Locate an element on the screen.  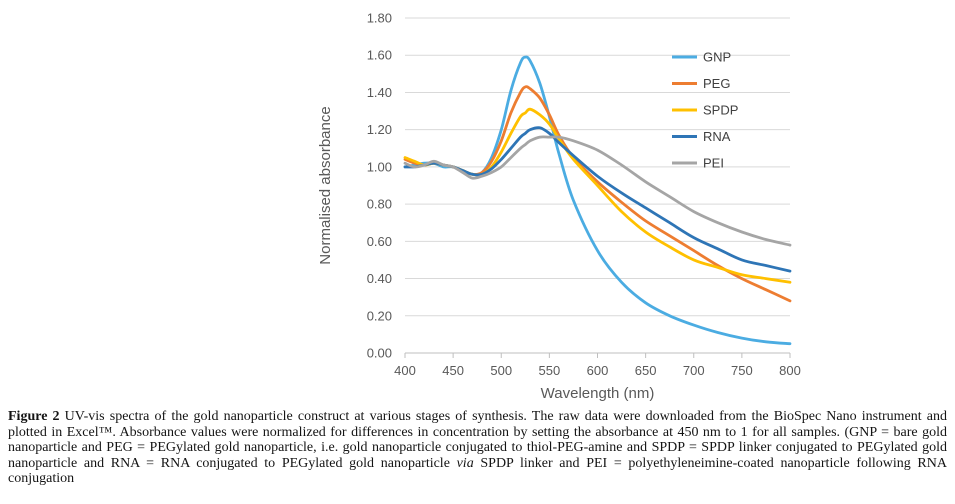
y-tick-label: 1.20 is located at coordinates (379, 129).